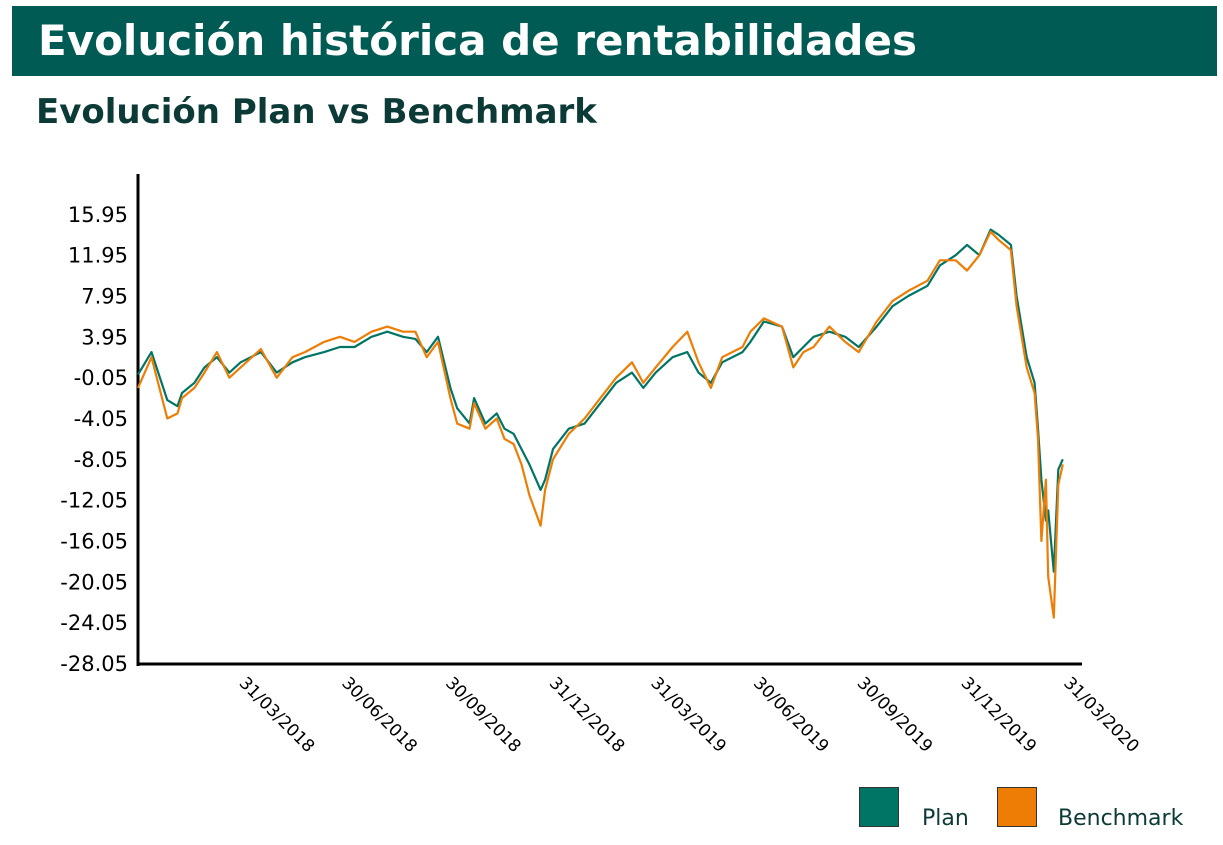  I want to click on x-tick-label: 31/12/2018, so click(586, 714).